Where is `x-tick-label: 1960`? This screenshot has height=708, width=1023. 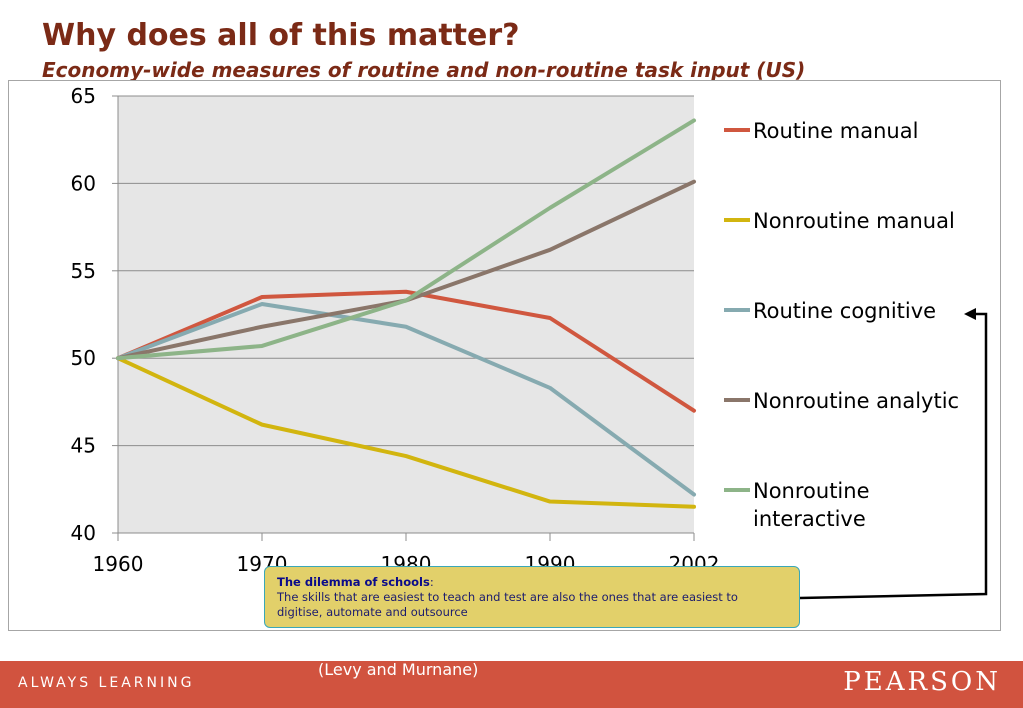 x-tick-label: 1960 is located at coordinates (118, 564).